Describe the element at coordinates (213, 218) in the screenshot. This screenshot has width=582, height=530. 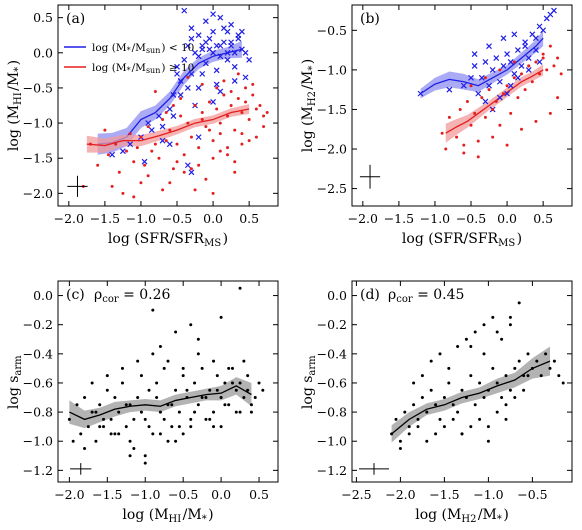
I see `x-tick-label: 0.0` at that location.